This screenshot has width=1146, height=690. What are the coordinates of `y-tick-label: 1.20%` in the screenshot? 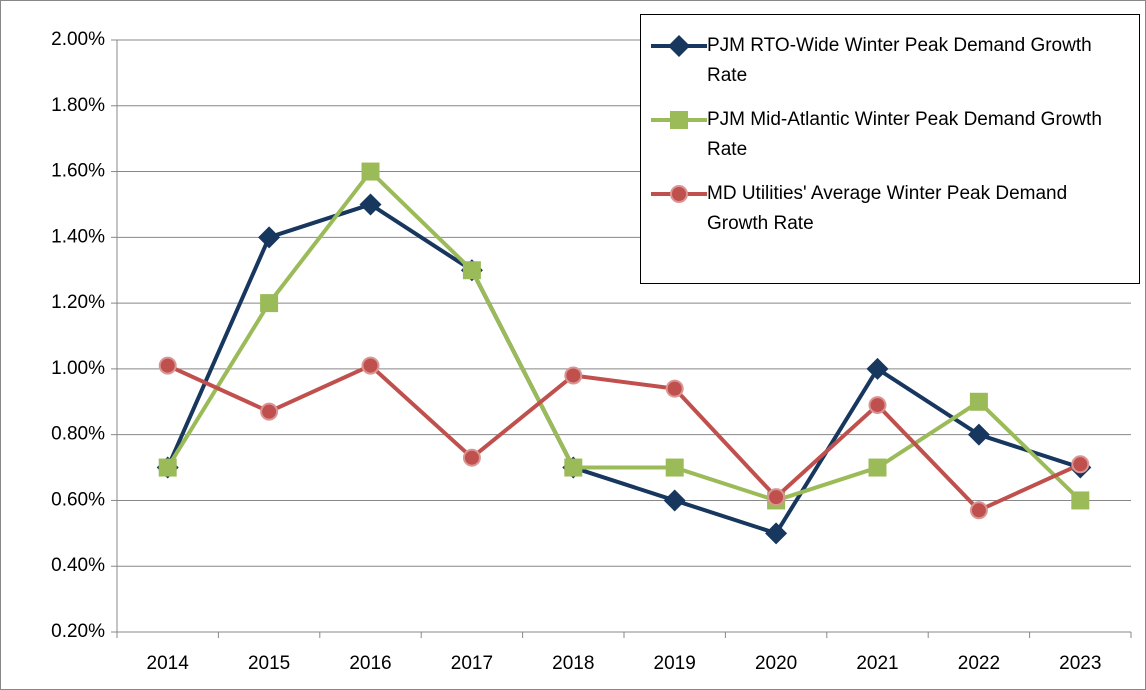 It's located at (78, 302).